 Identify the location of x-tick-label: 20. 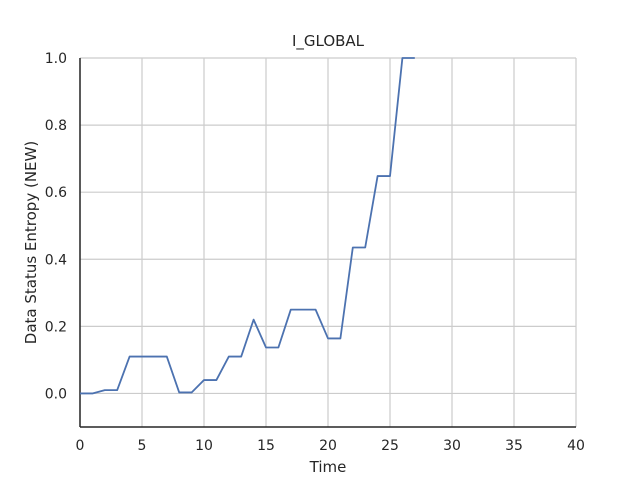
(328, 446).